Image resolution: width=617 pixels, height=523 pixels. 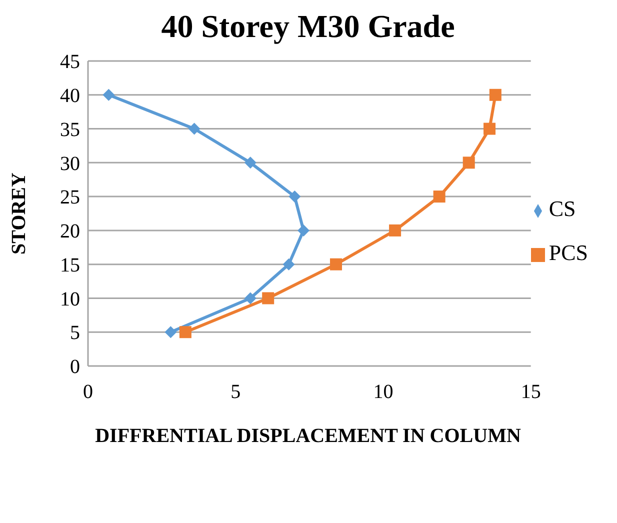 What do you see at coordinates (19, 213) in the screenshot?
I see `y-axis-title: STOREY` at bounding box center [19, 213].